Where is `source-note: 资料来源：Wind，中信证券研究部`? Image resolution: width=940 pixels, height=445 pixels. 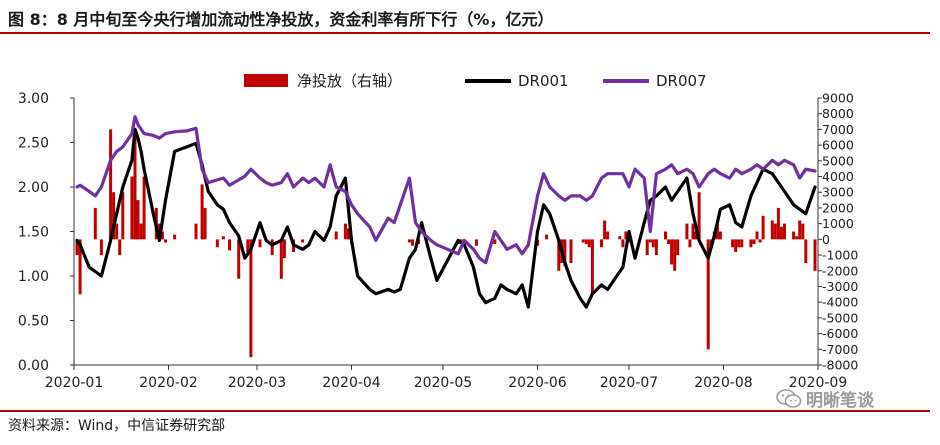
source-note: 资料来源：Wind，中信证券研究部 is located at coordinates (117, 426).